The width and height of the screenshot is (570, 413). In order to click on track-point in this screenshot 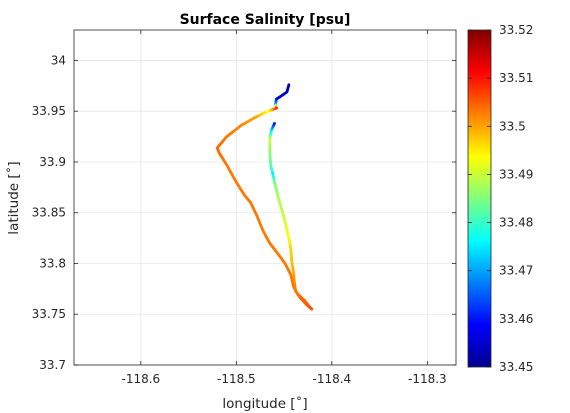, I will do `click(274, 123)`.